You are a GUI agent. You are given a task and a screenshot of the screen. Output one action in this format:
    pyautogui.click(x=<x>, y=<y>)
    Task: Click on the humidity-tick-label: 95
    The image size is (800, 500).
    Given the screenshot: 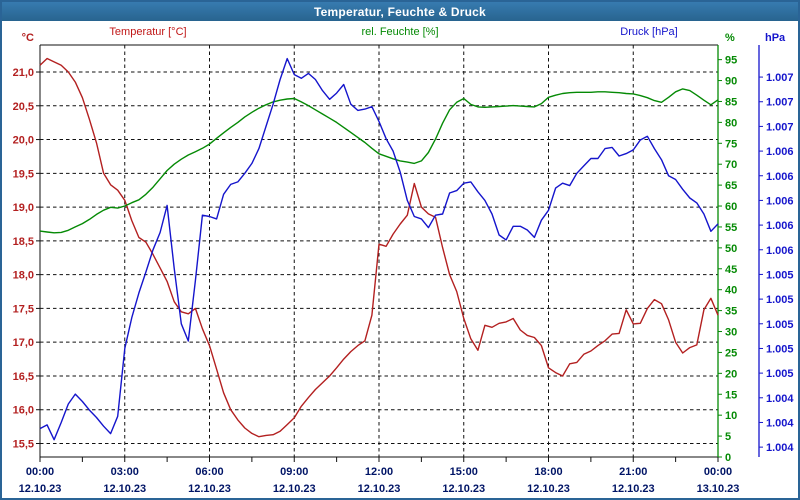 What is the action you would take?
    pyautogui.click(x=731, y=61)
    